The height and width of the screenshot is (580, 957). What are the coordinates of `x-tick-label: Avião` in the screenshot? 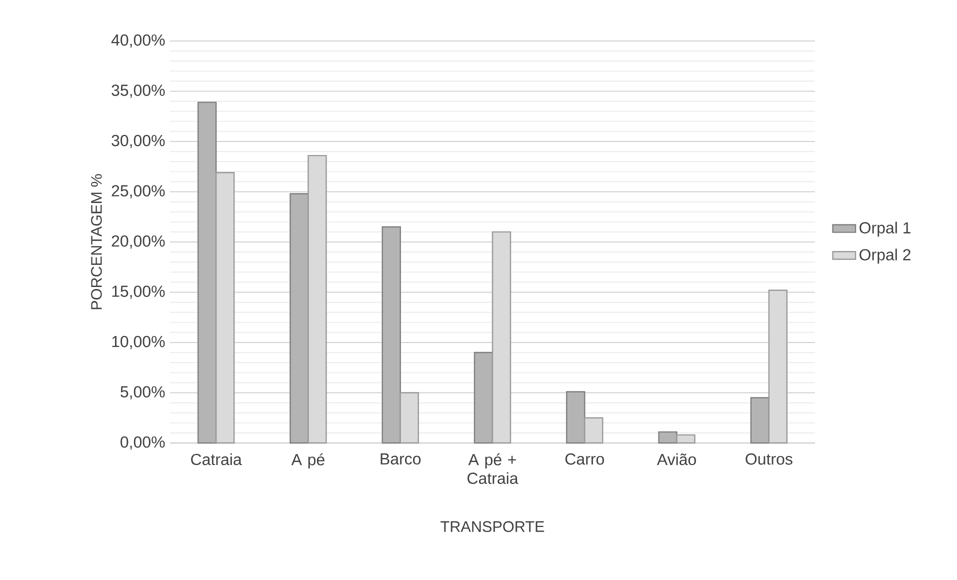 It's located at (676, 459).